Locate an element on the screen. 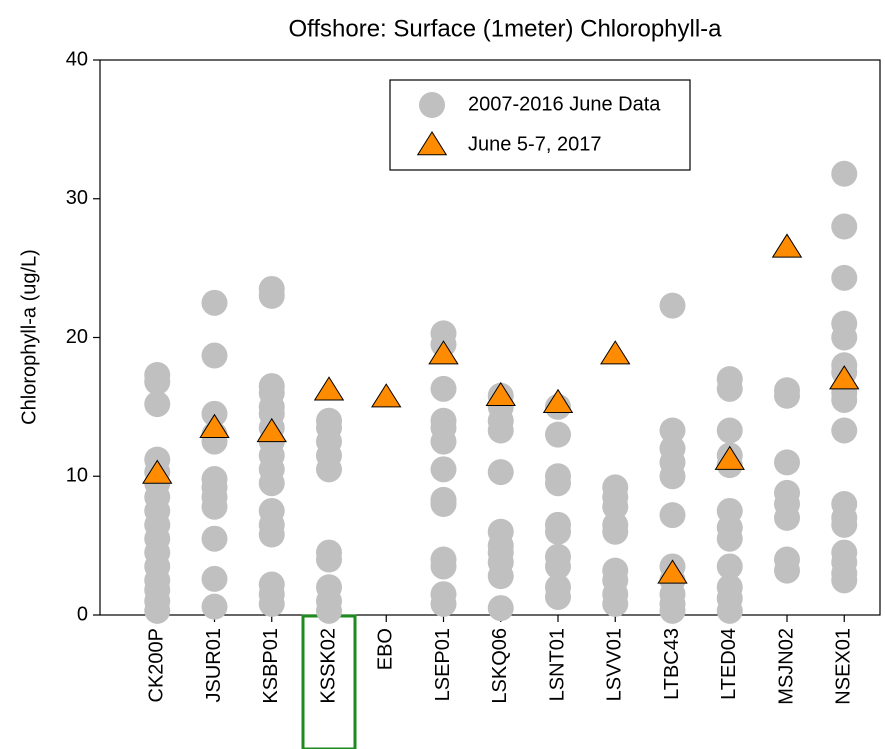 The width and height of the screenshot is (885, 749). legend-label: June 5-7, 2017 is located at coordinates (534, 144).